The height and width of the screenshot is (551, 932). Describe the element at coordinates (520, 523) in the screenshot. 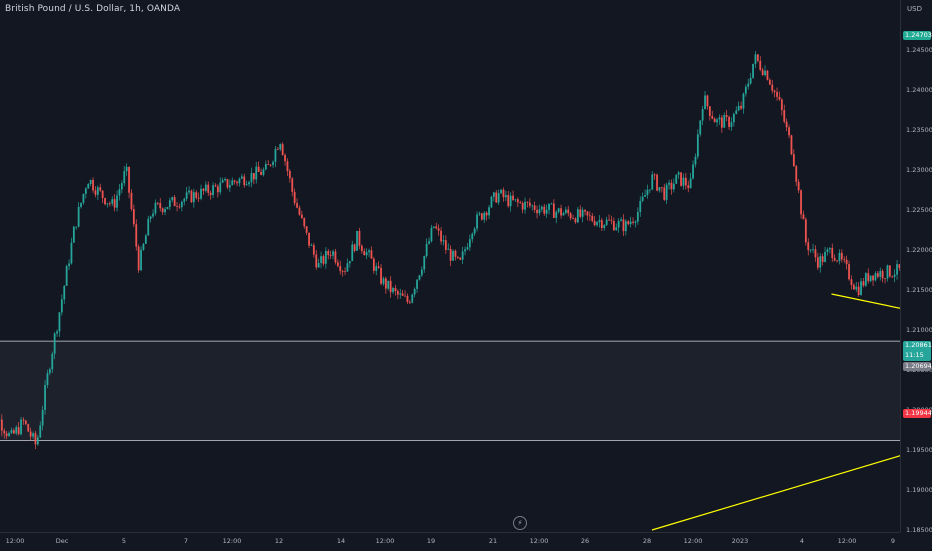

I see `lightning-icon: ⚡` at that location.